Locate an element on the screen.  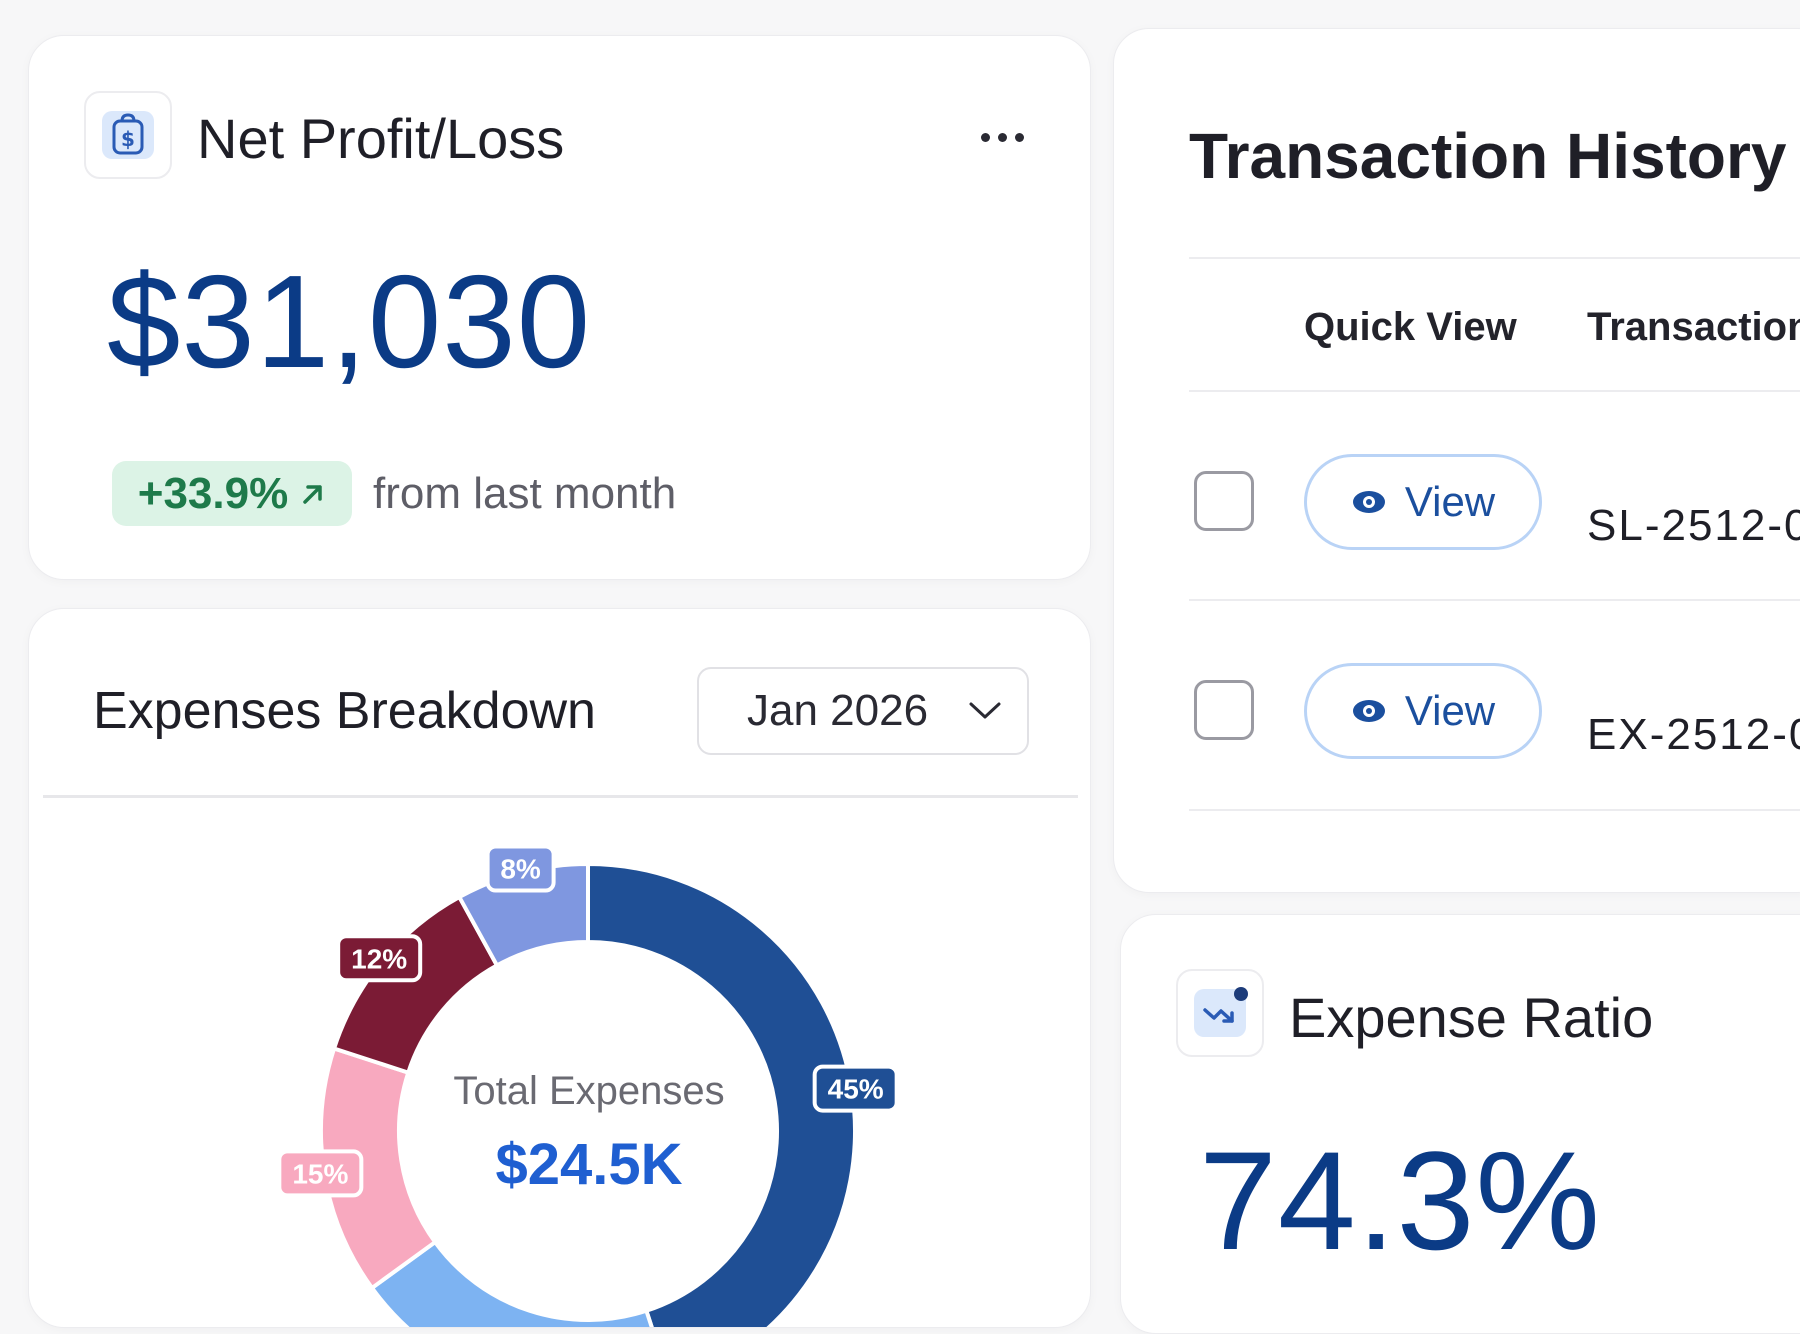
trending-down-icon is located at coordinates (1220, 1013).